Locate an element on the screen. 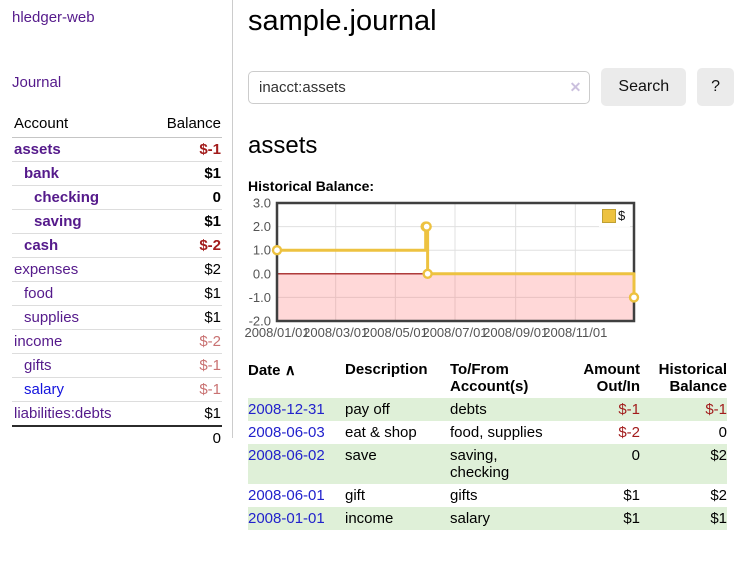 Image resolution: width=742 pixels, height=582 pixels. register-row: 2008-06-01 gift gifts $1 $2 is located at coordinates (487, 495).